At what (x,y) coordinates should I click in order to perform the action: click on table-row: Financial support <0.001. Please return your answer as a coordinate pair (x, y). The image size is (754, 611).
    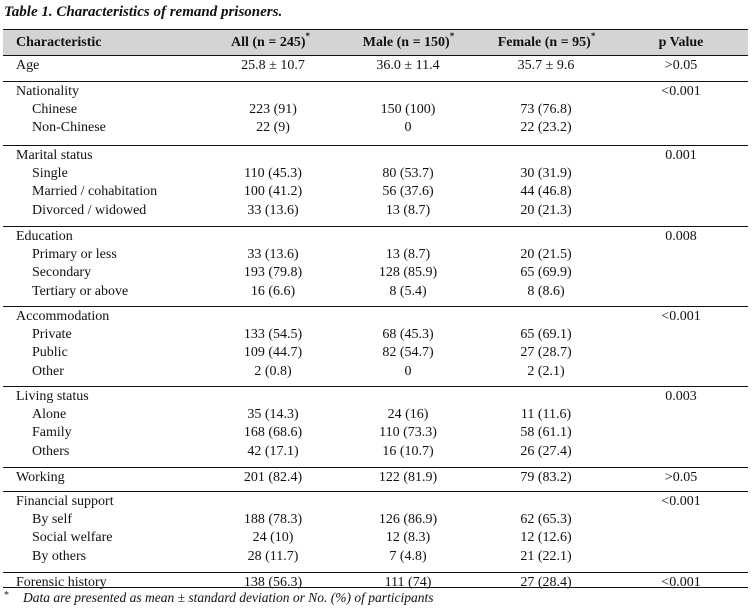
    Looking at the image, I should click on (375, 502).